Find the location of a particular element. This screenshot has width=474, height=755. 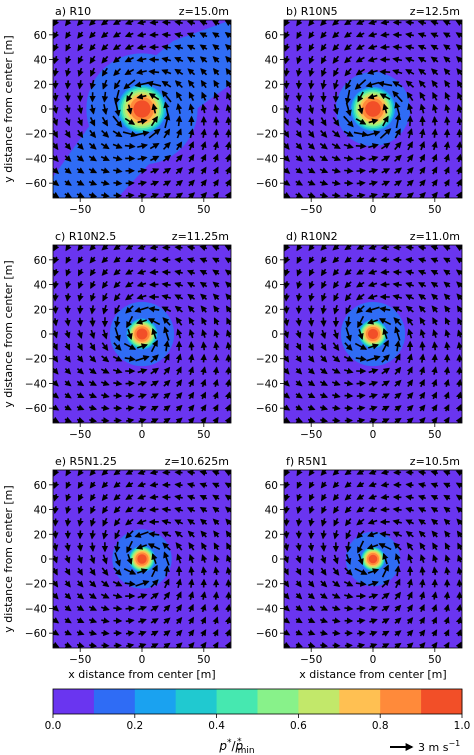

y-tick-label: −40 is located at coordinates (36, 384).